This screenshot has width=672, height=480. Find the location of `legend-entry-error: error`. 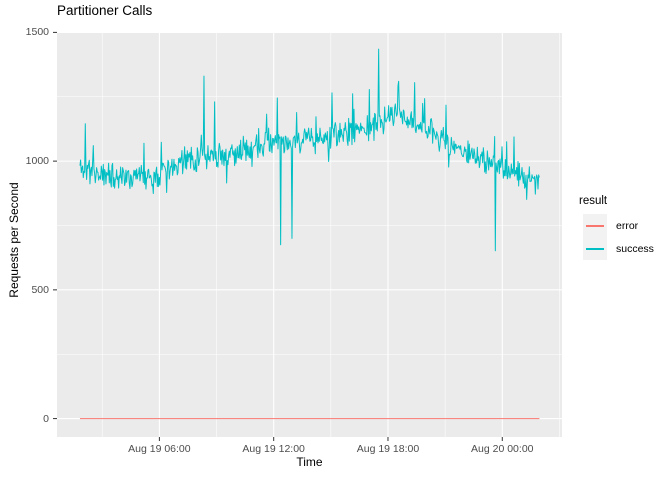

legend-entry-error: error is located at coordinates (616, 225).